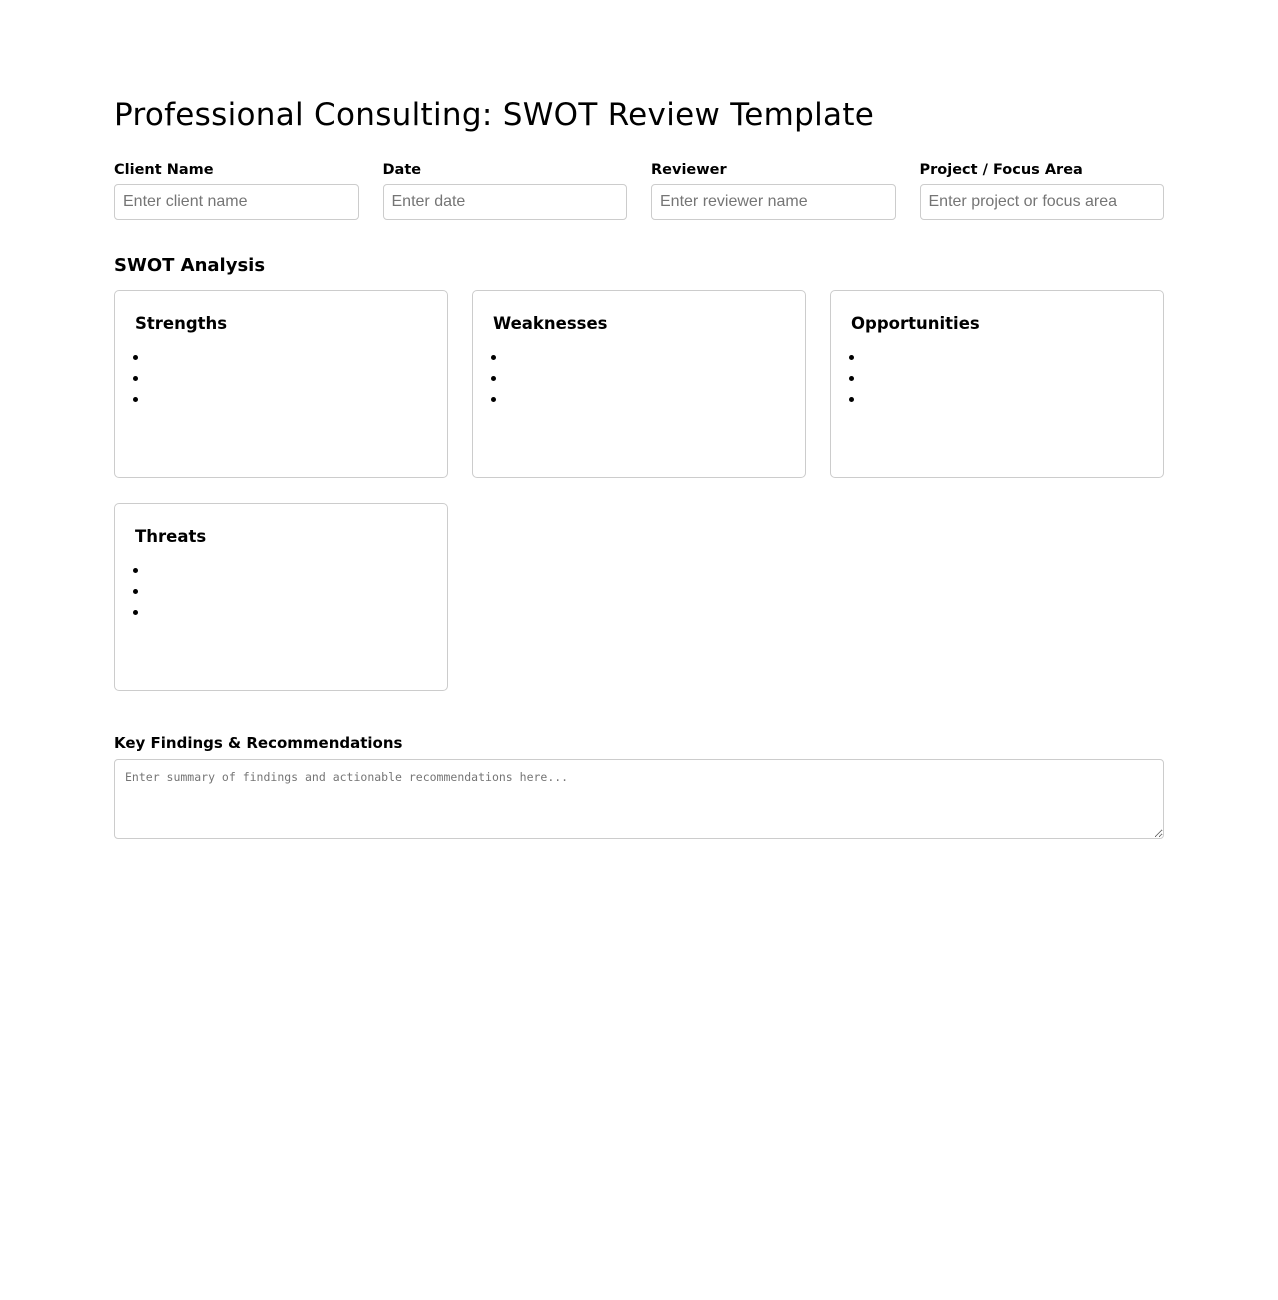  What do you see at coordinates (689, 170) in the screenshot?
I see `reviewer-label: Reviewer` at bounding box center [689, 170].